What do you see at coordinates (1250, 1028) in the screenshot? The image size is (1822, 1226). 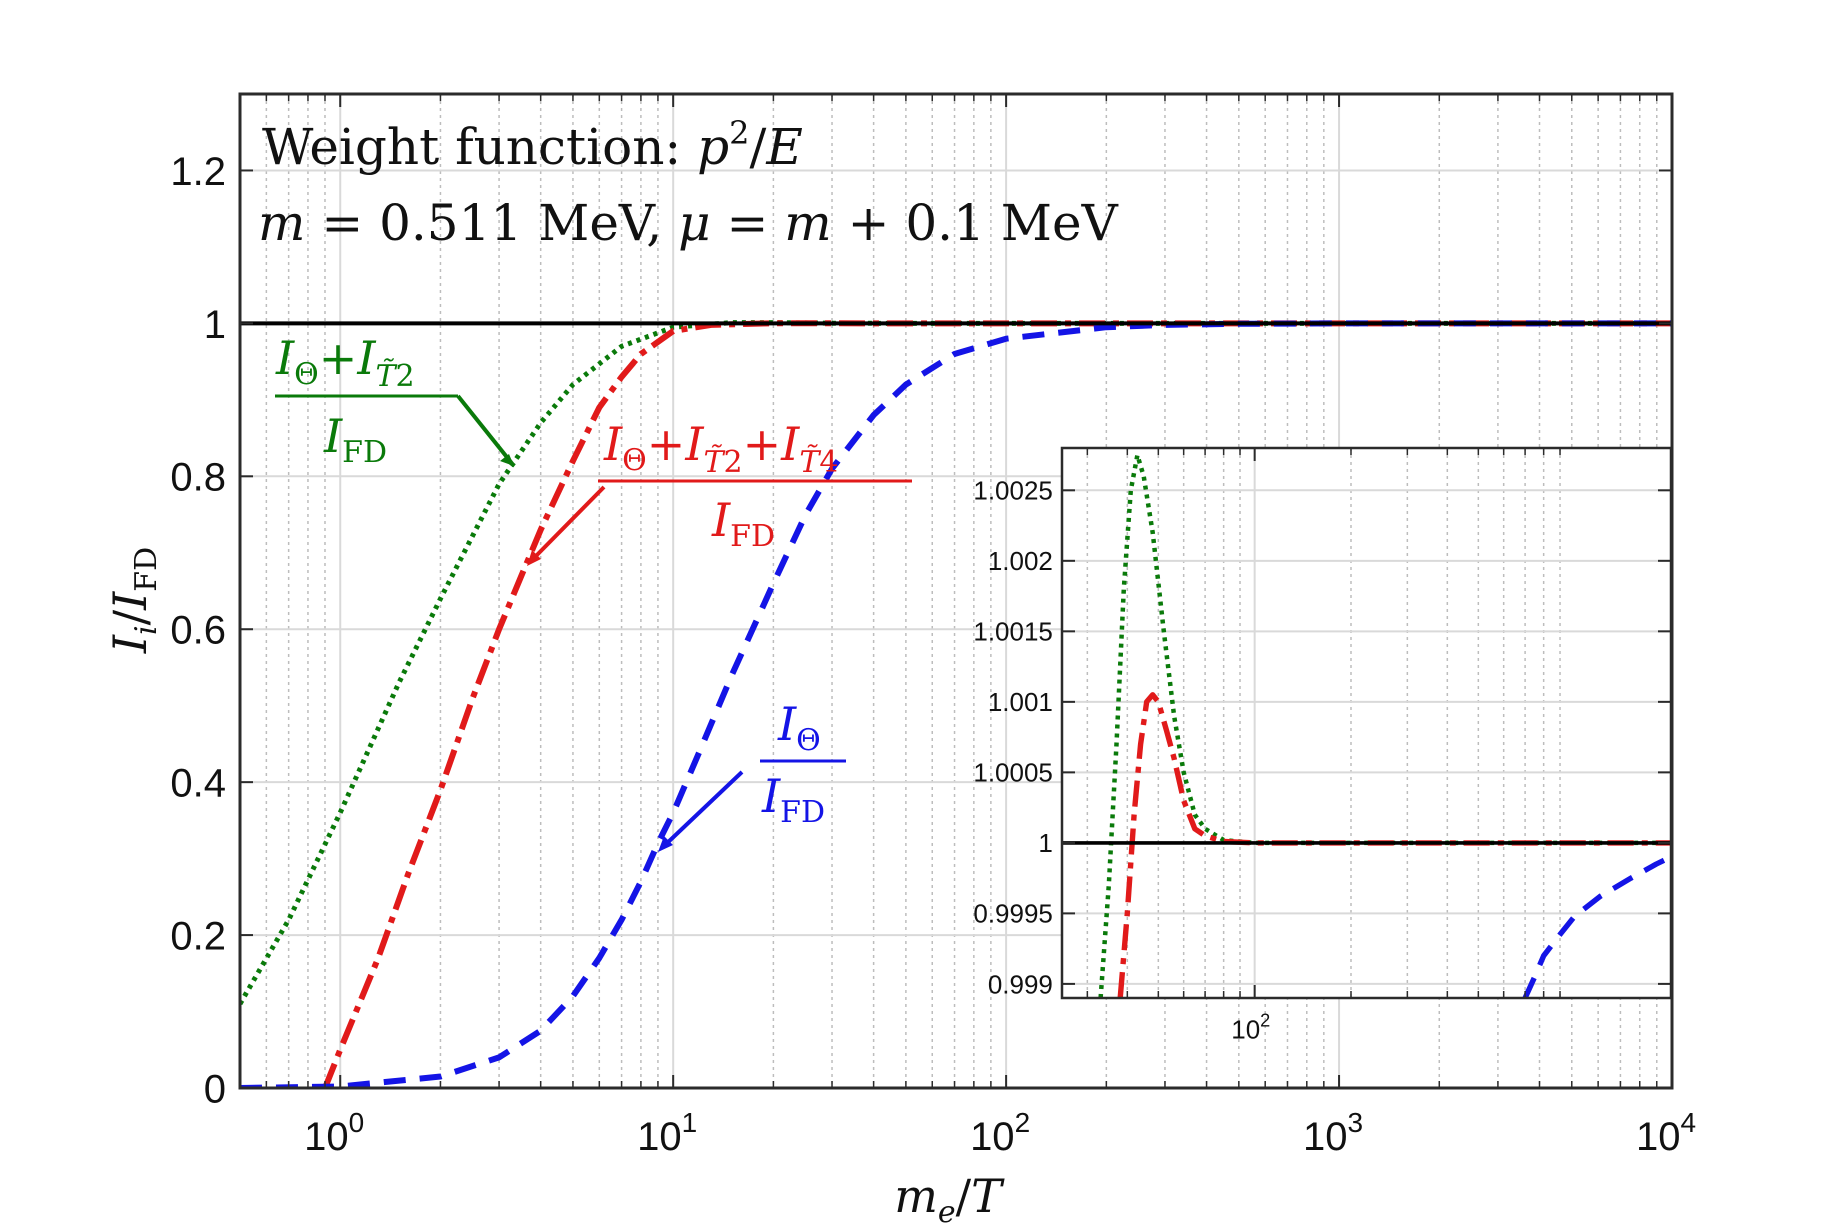 I see `inset-x-tick-label: 102` at bounding box center [1250, 1028].